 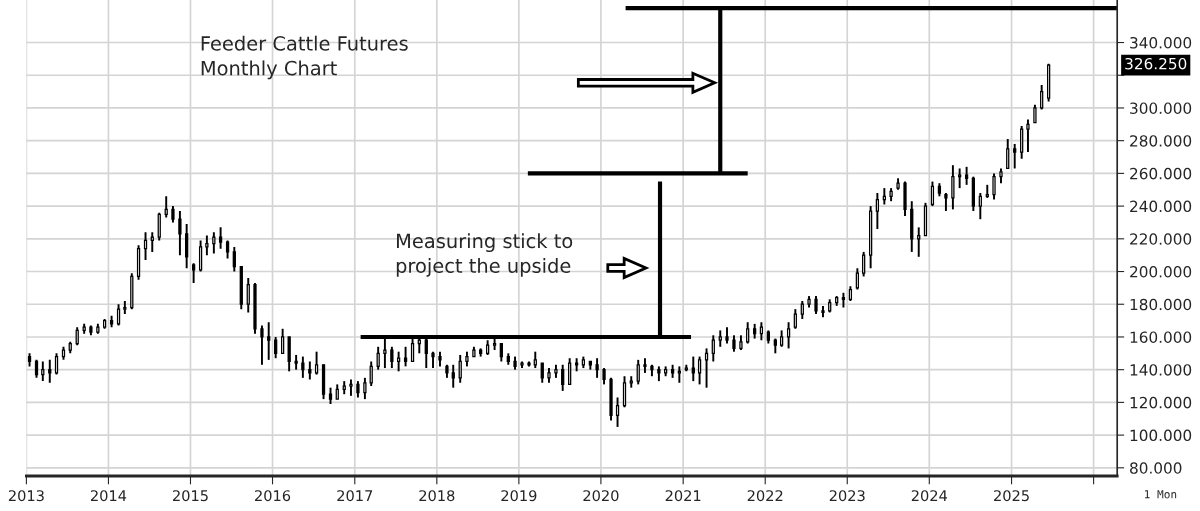 What do you see at coordinates (1161, 304) in the screenshot?
I see `y-tick-label: 180.000` at bounding box center [1161, 304].